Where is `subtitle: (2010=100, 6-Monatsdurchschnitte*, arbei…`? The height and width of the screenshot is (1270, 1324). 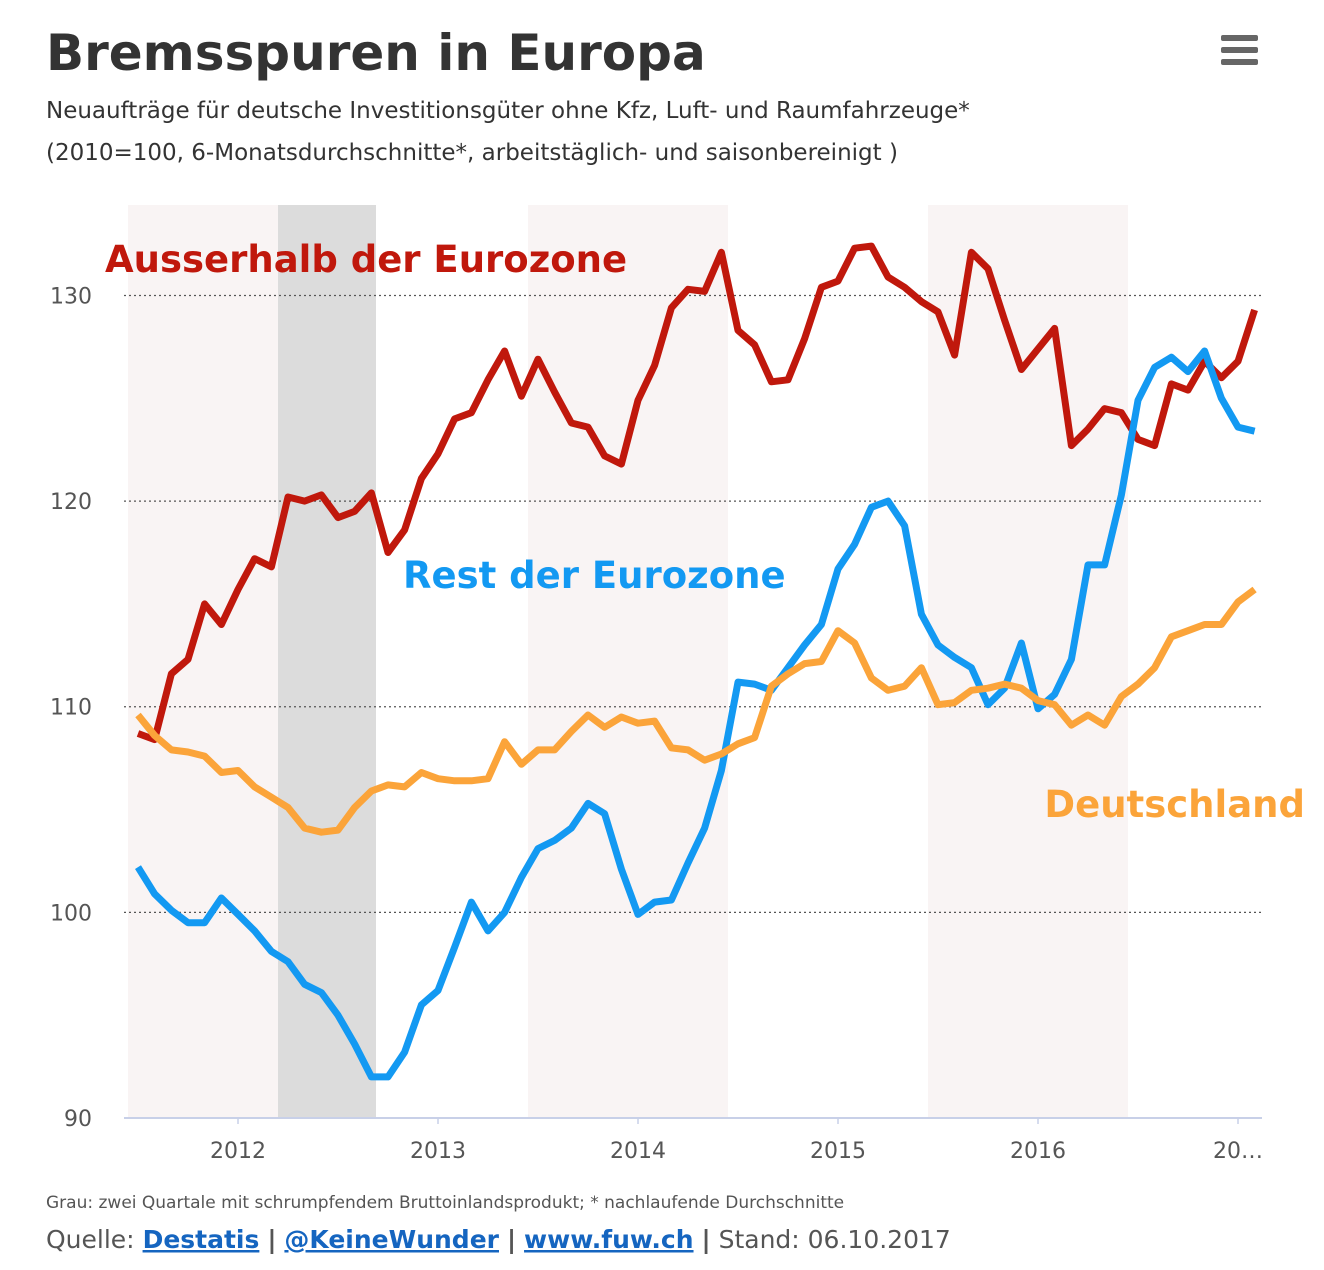 subtitle: (2010=100, 6-Monatsdurchschnitte*, arbei… is located at coordinates (472, 153).